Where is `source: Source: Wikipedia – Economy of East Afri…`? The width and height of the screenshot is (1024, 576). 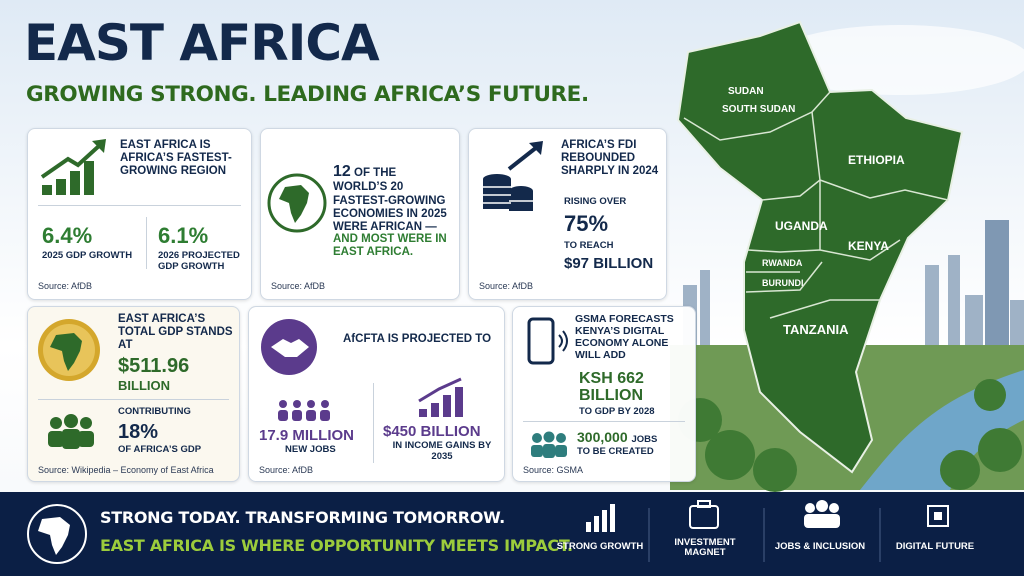
source: Source: Wikipedia – Economy of East Afri… is located at coordinates (126, 470).